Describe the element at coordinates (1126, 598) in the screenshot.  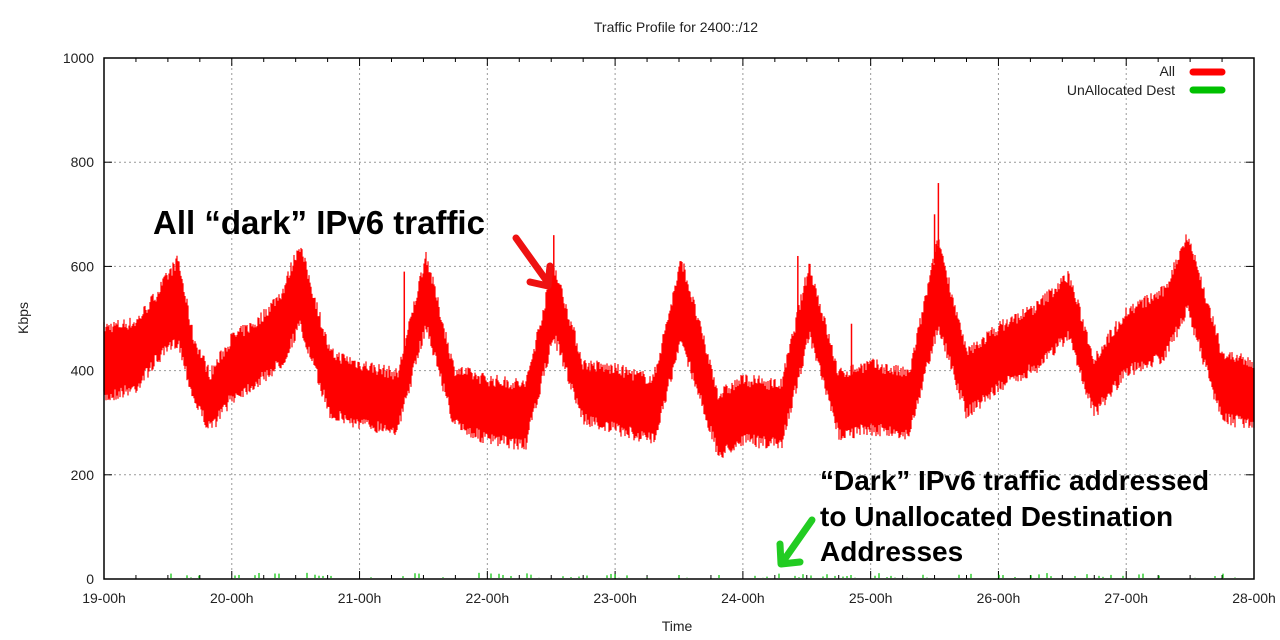
I see `x-tick-label: 27-00h` at that location.